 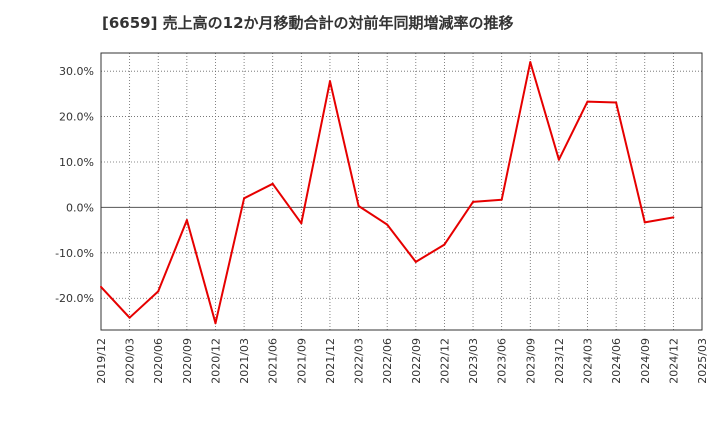 What do you see at coordinates (359, 361) in the screenshot?
I see `x-tick-label: 2022/03` at bounding box center [359, 361].